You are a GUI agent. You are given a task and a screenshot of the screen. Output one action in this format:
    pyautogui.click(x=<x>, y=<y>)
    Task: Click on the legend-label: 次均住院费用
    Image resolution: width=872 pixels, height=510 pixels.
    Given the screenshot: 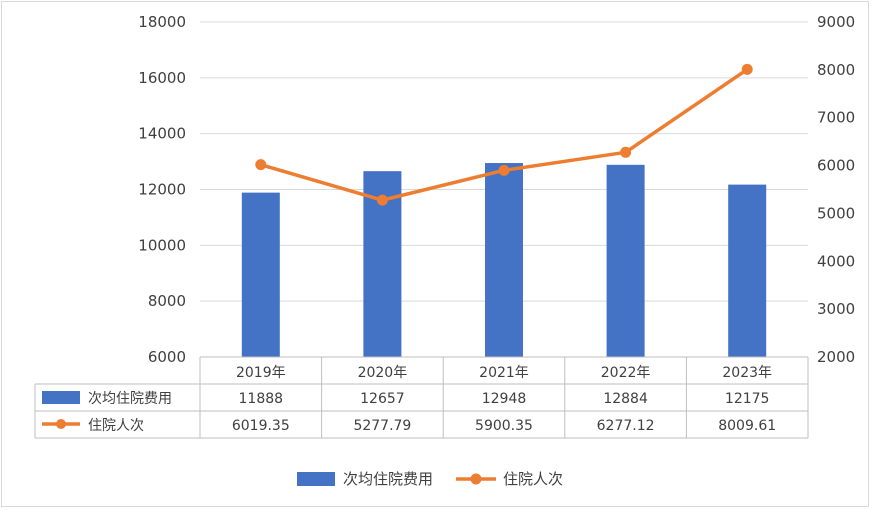 What is the action you would take?
    pyautogui.click(x=388, y=479)
    